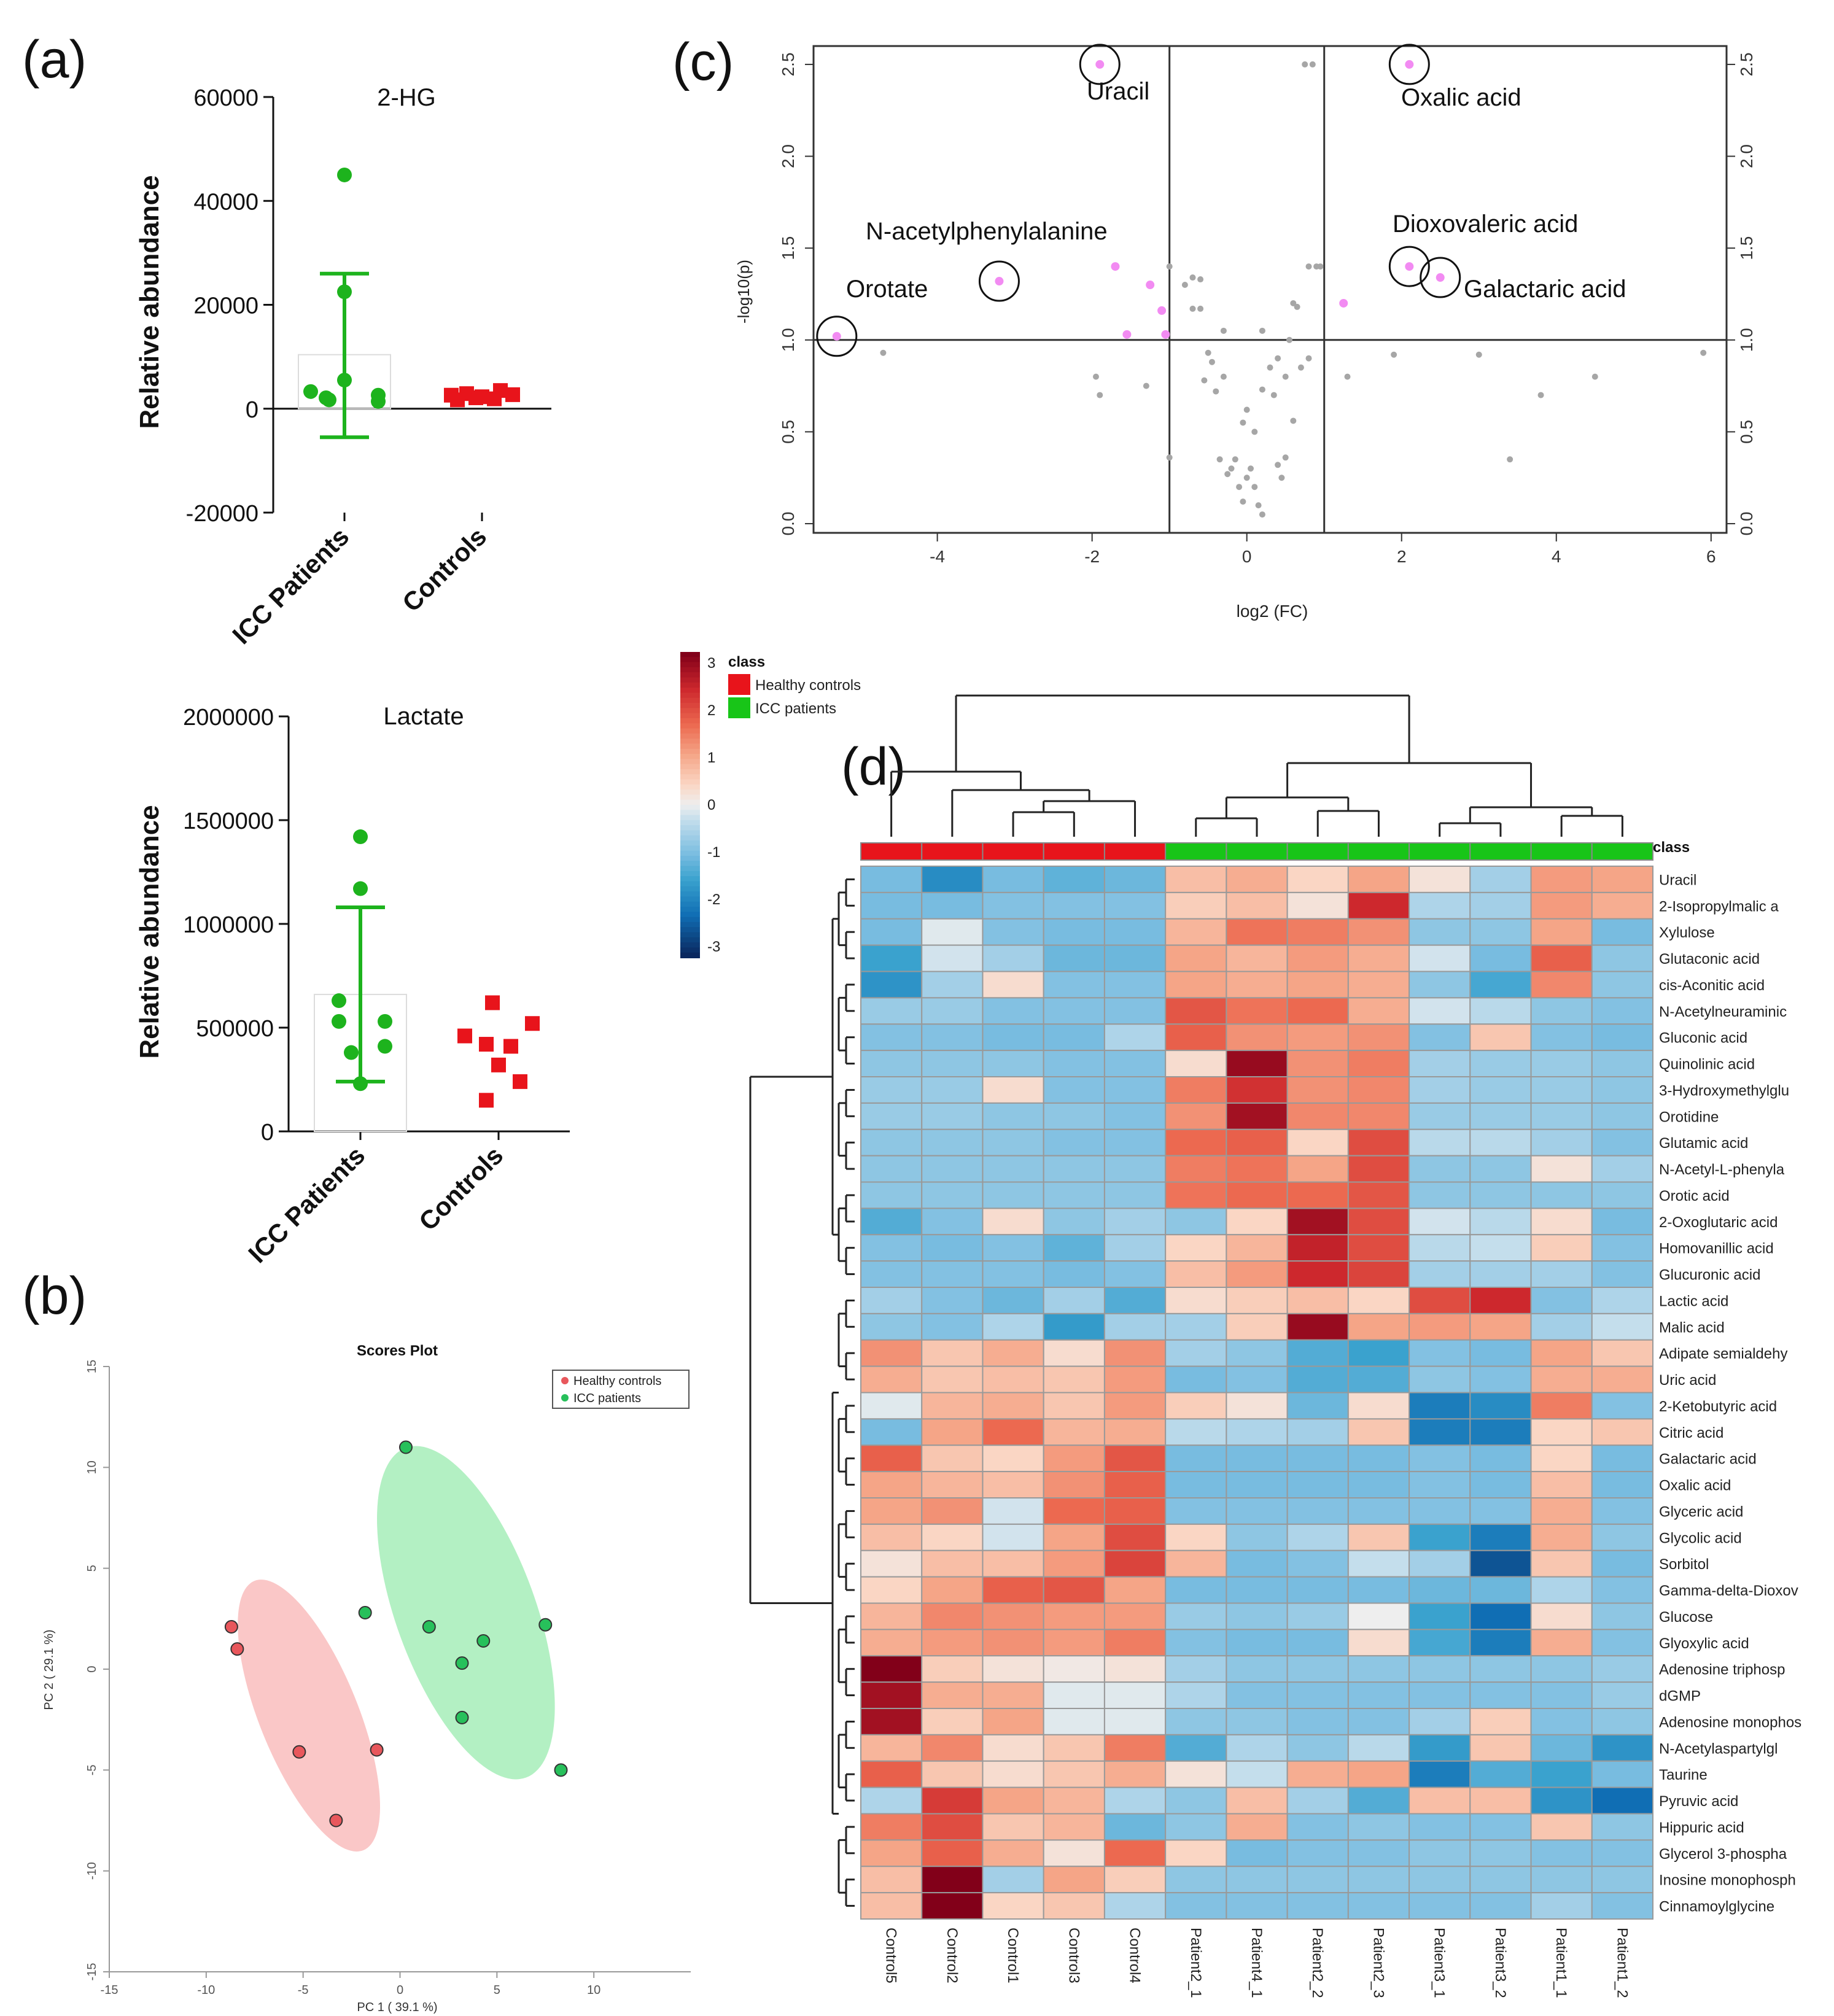  What do you see at coordinates (1698, 1801) in the screenshot?
I see `row-label: Pyruvic acid` at bounding box center [1698, 1801].